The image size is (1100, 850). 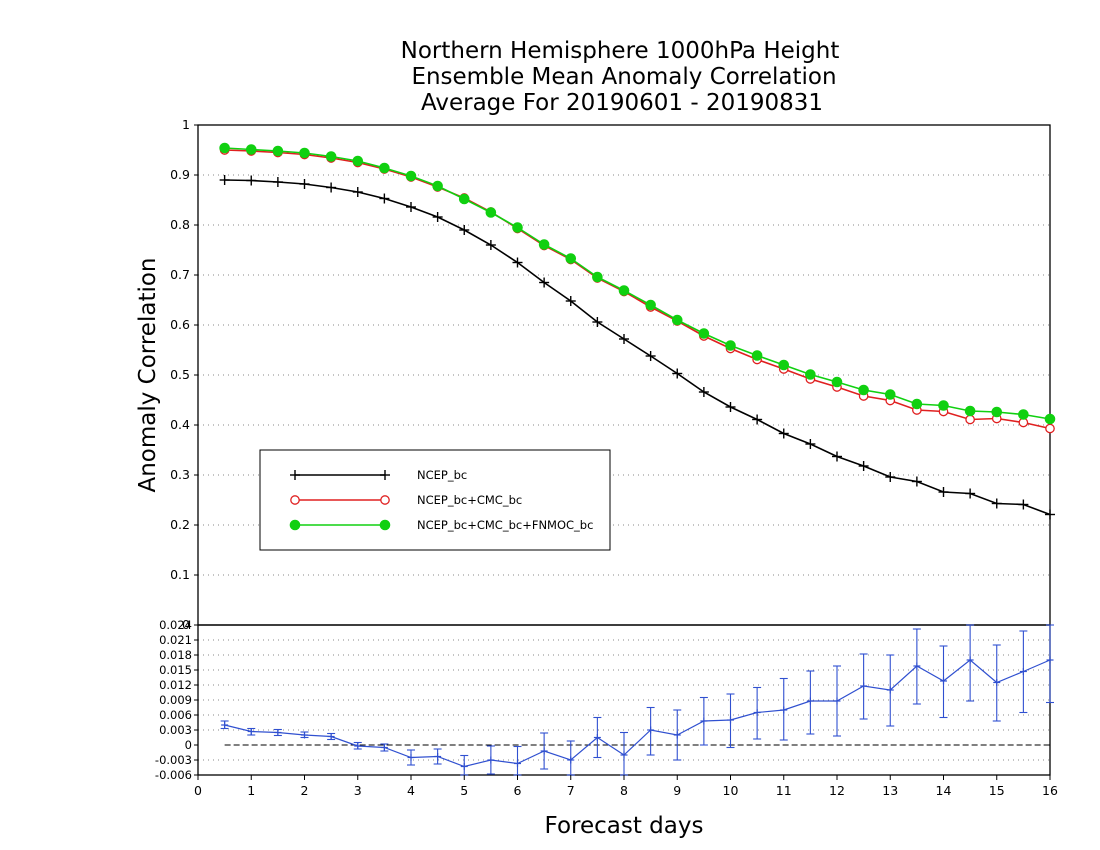 What do you see at coordinates (251, 790) in the screenshot?
I see `x-tick-label: 1` at bounding box center [251, 790].